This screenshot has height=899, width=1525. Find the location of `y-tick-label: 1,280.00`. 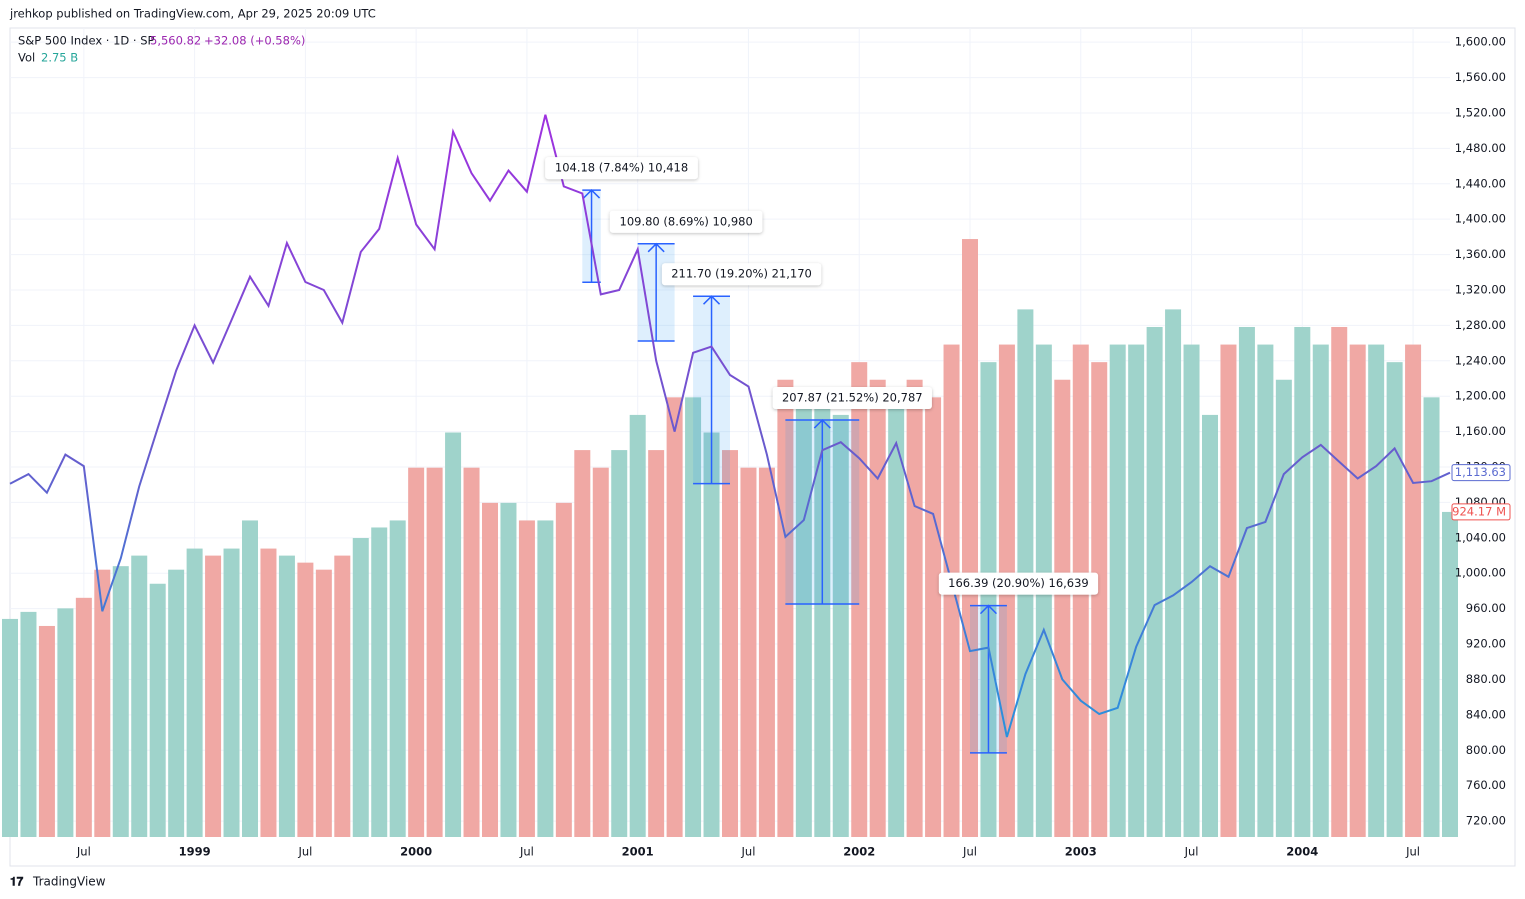

y-tick-label: 1,280.00 is located at coordinates (1480, 325).